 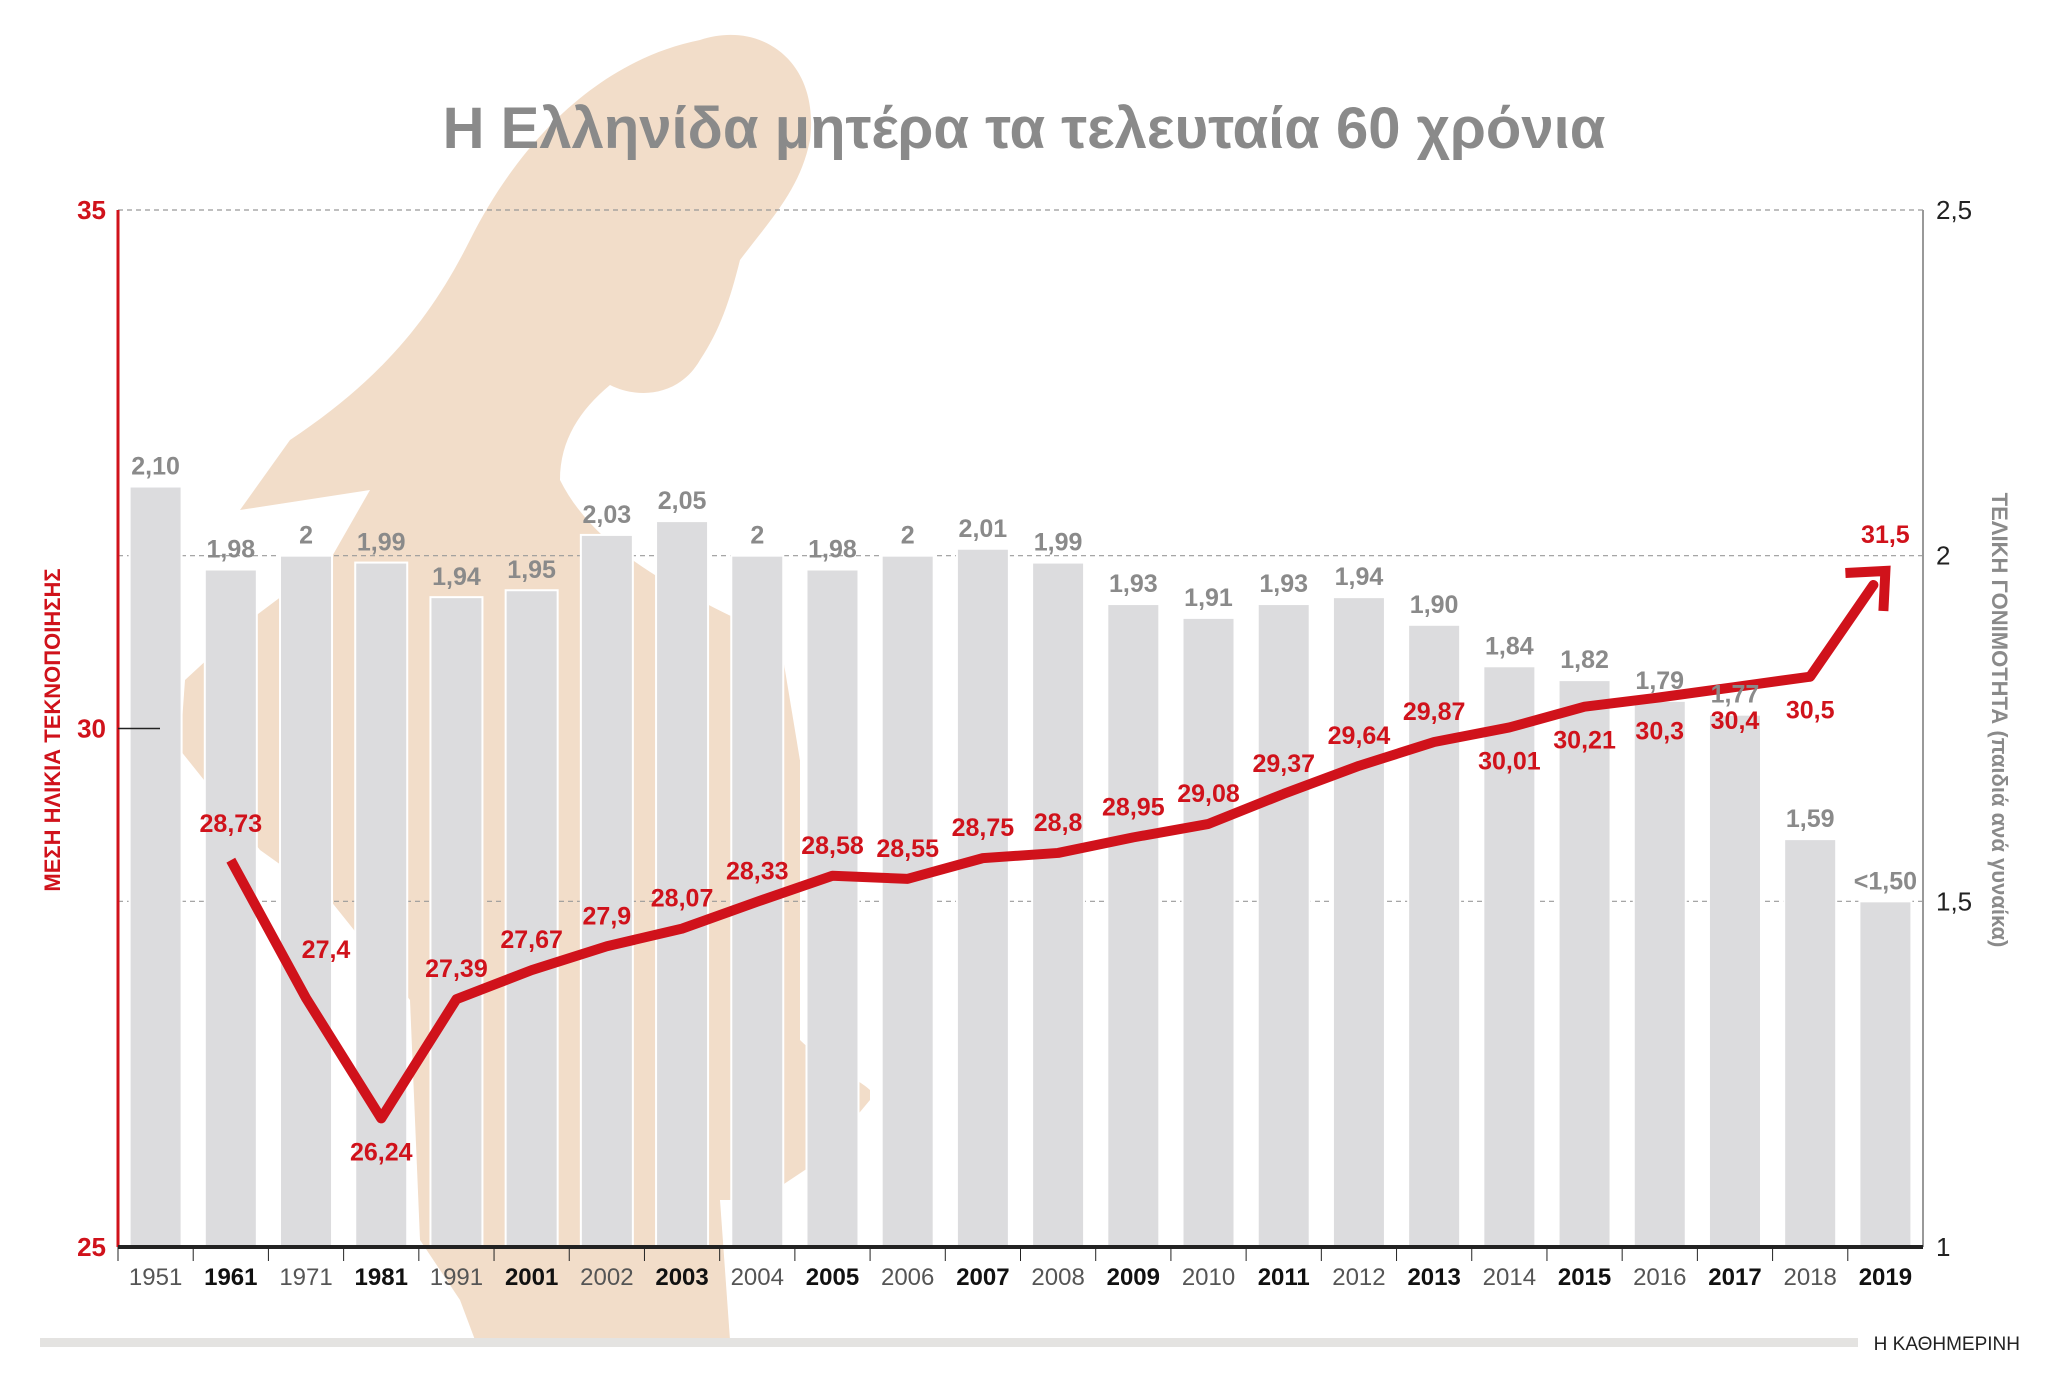 What do you see at coordinates (1885, 1277) in the screenshot?
I see `x-tick-label: 2019` at bounding box center [1885, 1277].